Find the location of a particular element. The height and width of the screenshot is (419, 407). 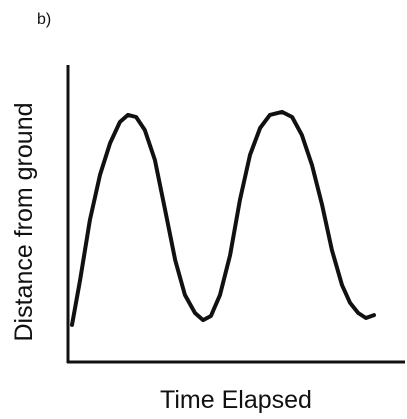

y-axis-label: Distance from ground is located at coordinates (24, 221).